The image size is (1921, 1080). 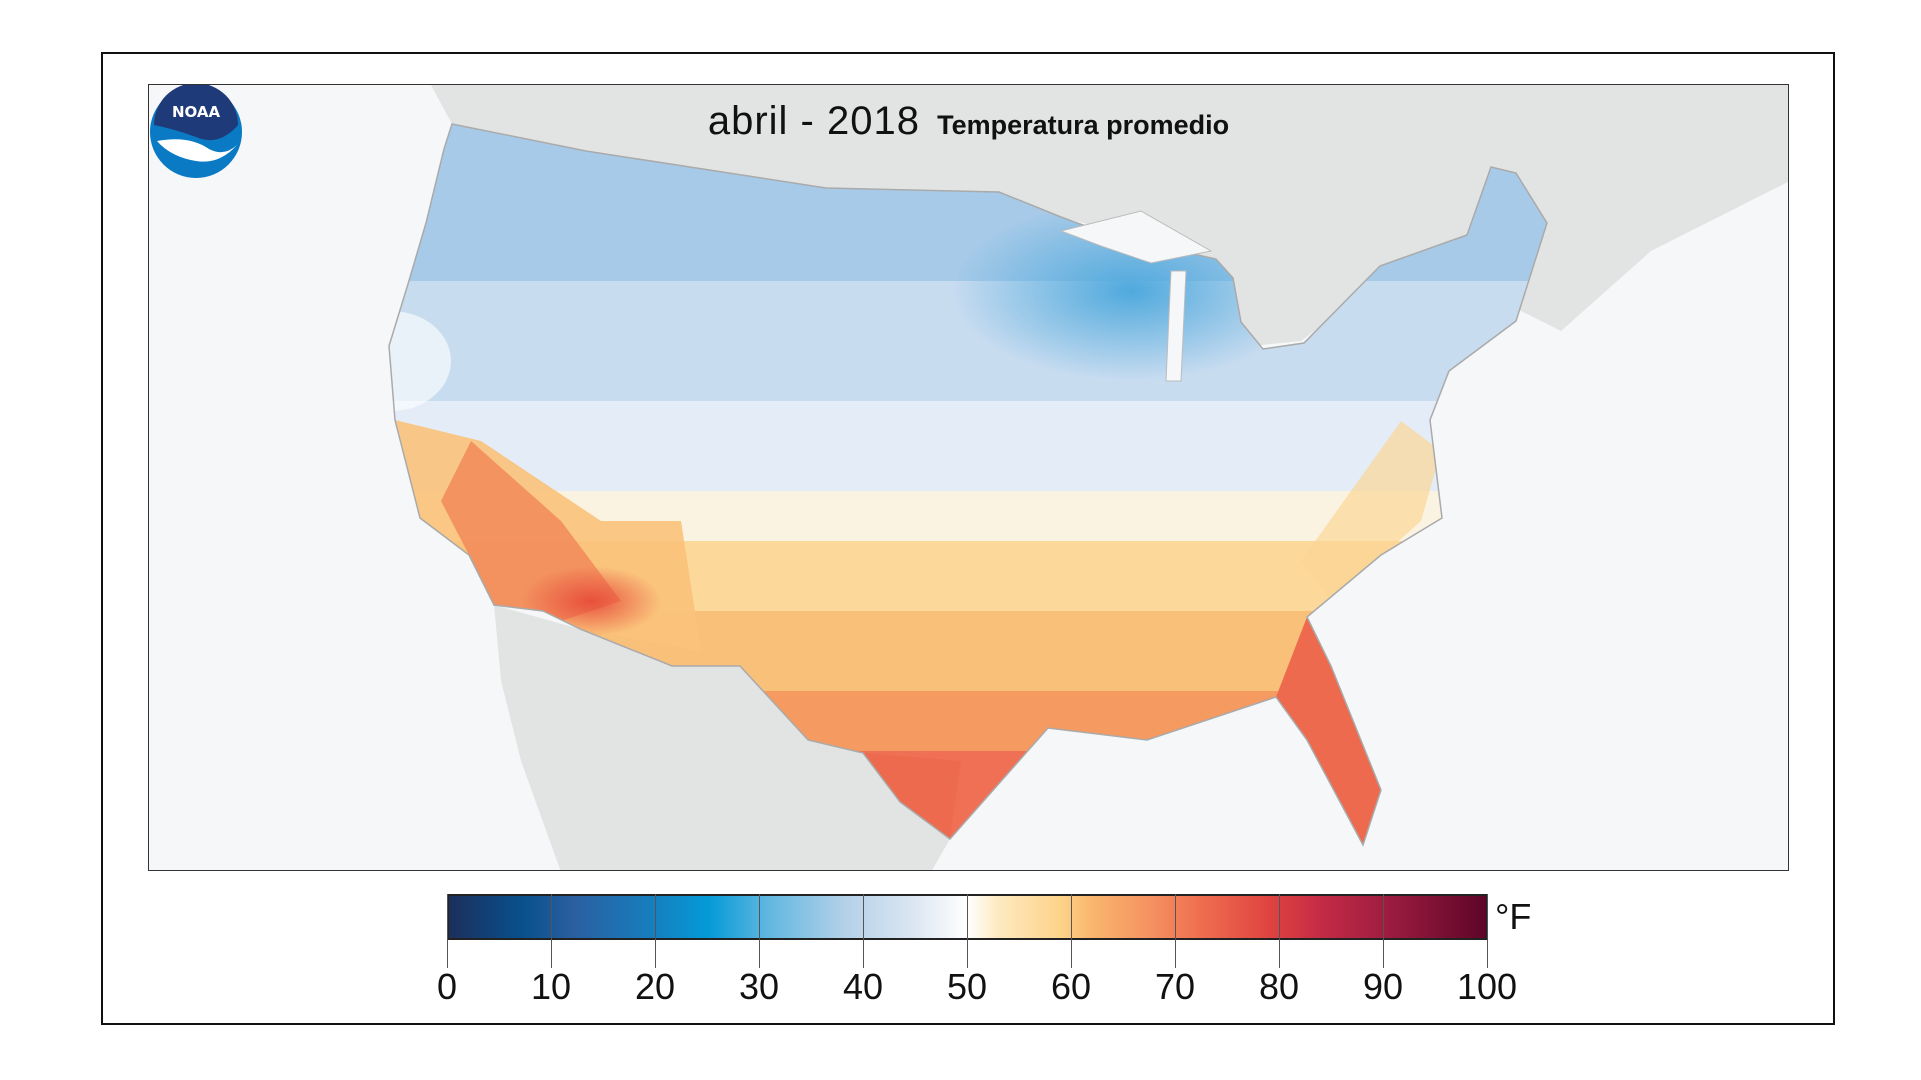 I want to click on title-period: abril - 2018, so click(x=813, y=121).